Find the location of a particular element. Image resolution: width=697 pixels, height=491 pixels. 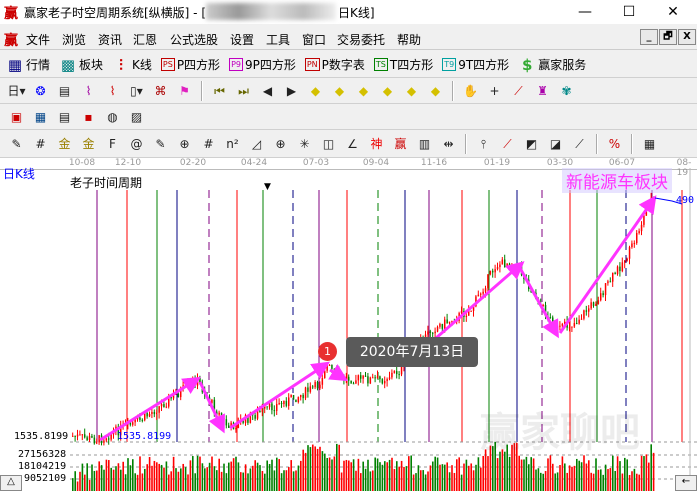

menu-8: 交易委托 is located at coordinates (361, 40).